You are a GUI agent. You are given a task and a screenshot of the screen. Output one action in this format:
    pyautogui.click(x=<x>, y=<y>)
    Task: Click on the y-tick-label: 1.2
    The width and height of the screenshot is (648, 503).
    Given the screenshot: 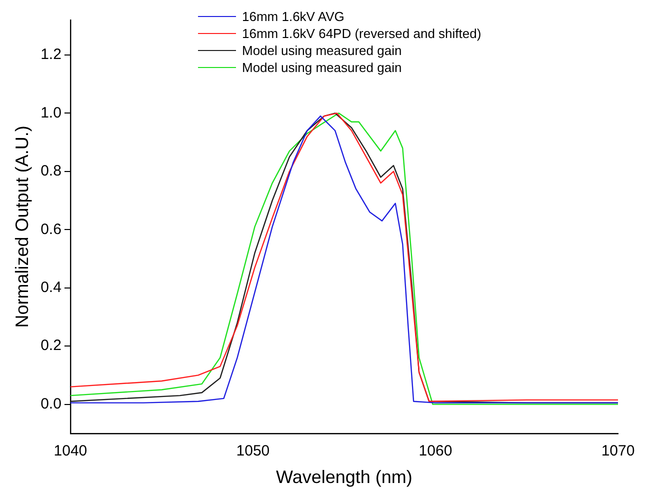 What is the action you would take?
    pyautogui.click(x=51, y=55)
    